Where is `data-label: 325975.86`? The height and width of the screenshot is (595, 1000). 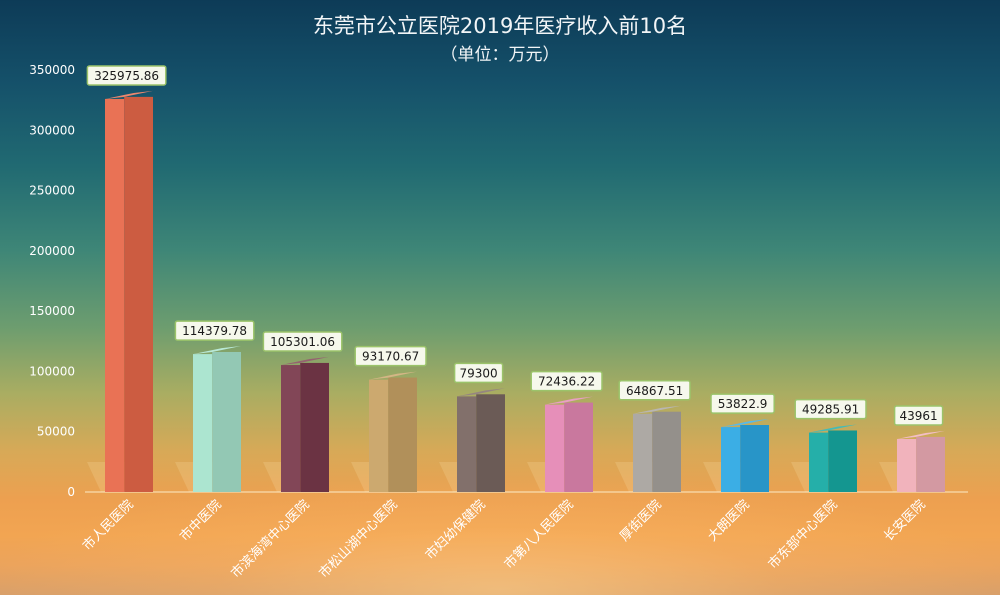
data-label: 325975.86 is located at coordinates (126, 76).